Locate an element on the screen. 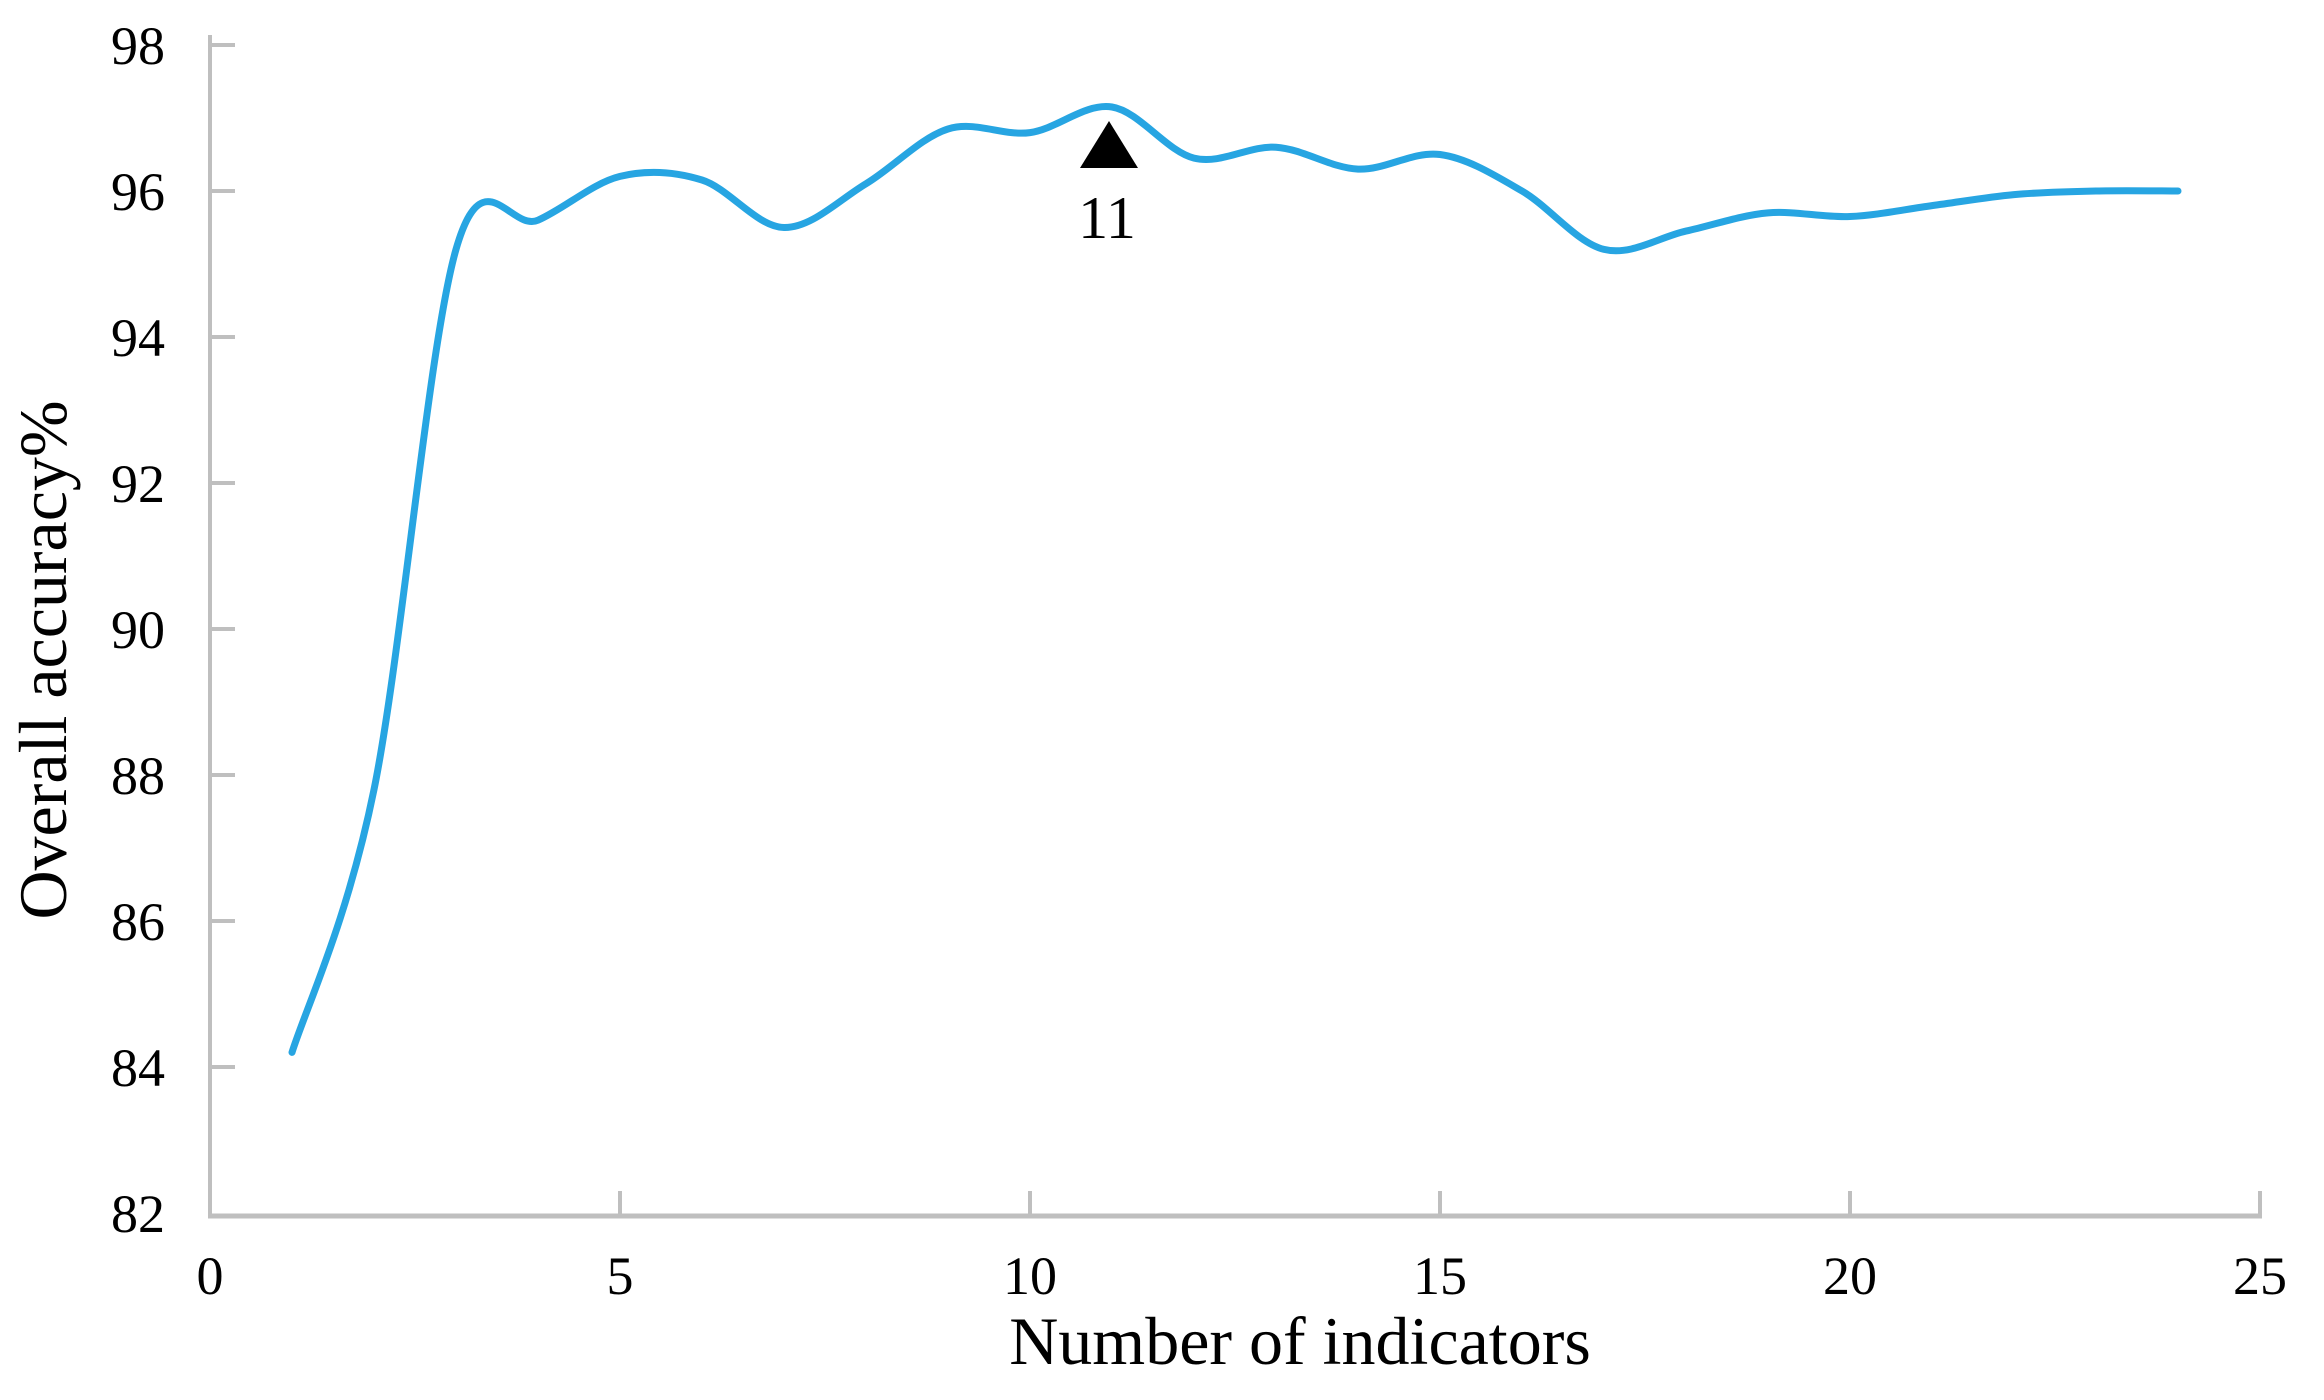 Image resolution: width=2324 pixels, height=1400 pixels. y-tick-label: 82 is located at coordinates (138, 1214).